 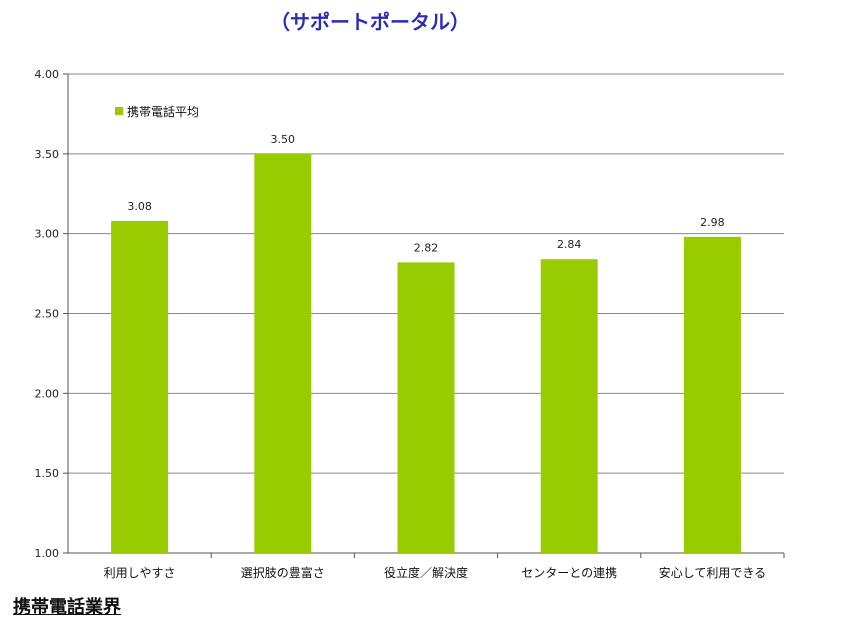 What do you see at coordinates (47, 74) in the screenshot?
I see `y-tick-label: 4.00` at bounding box center [47, 74].